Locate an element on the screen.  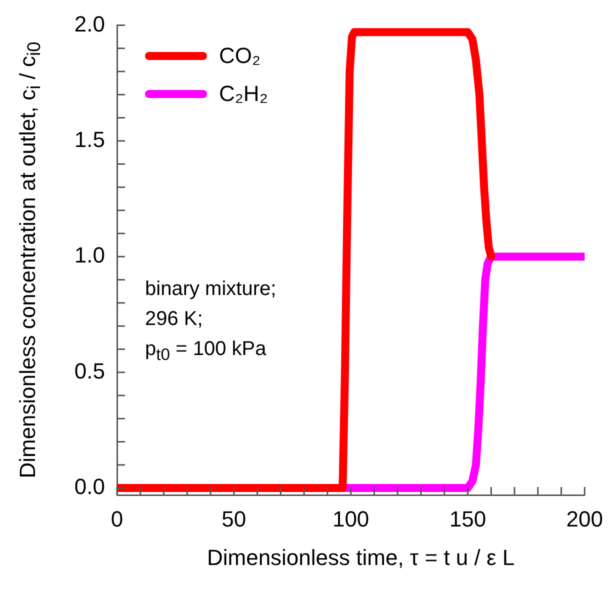
x-tick-label: 0 is located at coordinates (117, 519).